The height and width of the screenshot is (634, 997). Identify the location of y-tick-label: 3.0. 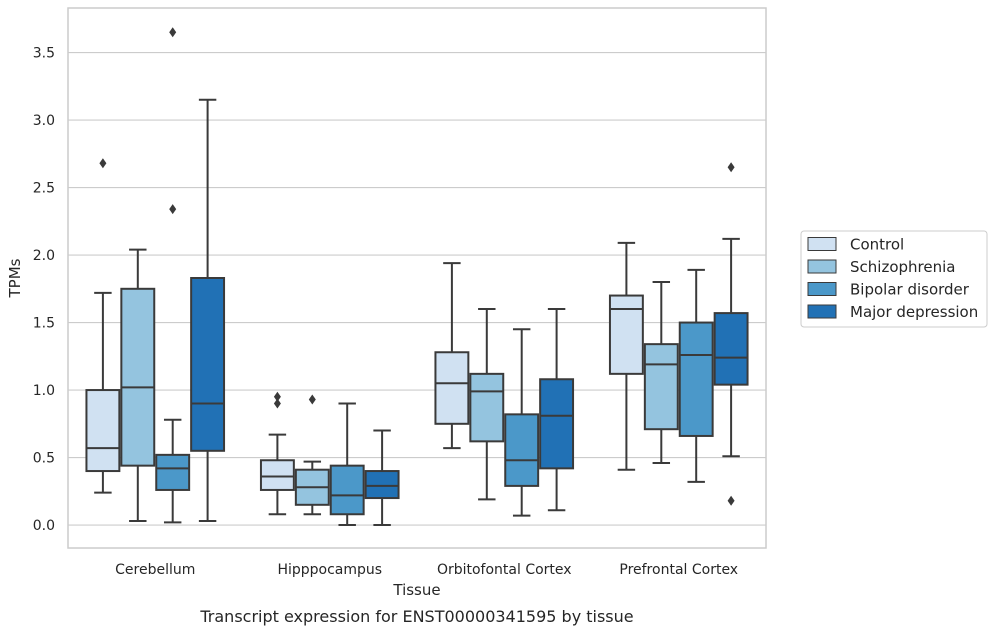
(44, 121).